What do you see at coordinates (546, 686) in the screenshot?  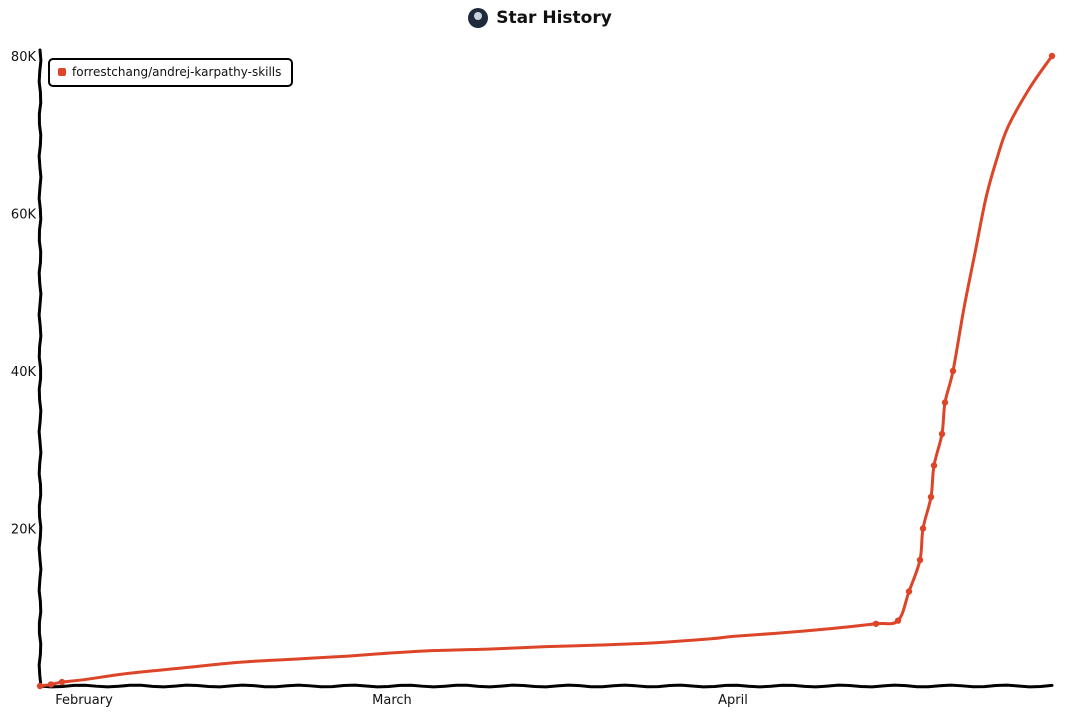 I see `x-axis-line` at bounding box center [546, 686].